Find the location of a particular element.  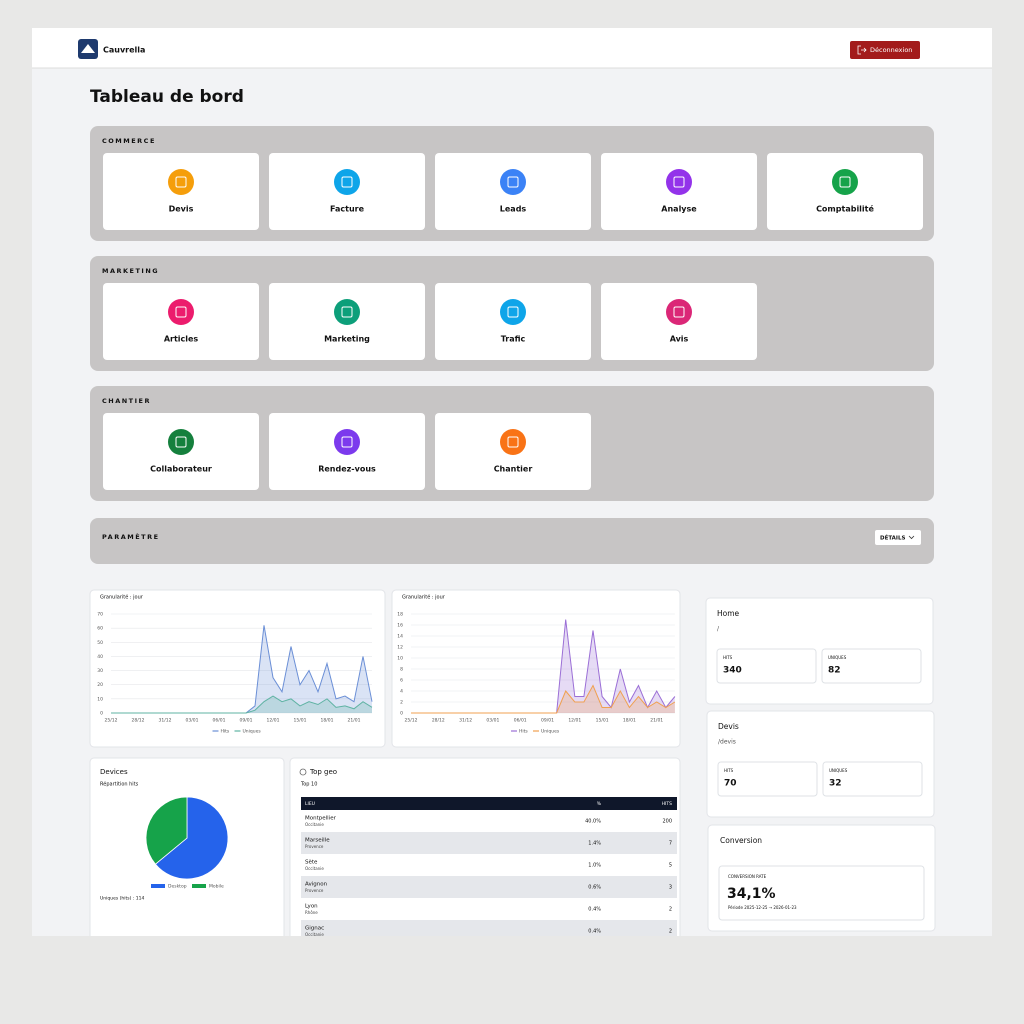

section-title: CHANTIER is located at coordinates (126, 401).